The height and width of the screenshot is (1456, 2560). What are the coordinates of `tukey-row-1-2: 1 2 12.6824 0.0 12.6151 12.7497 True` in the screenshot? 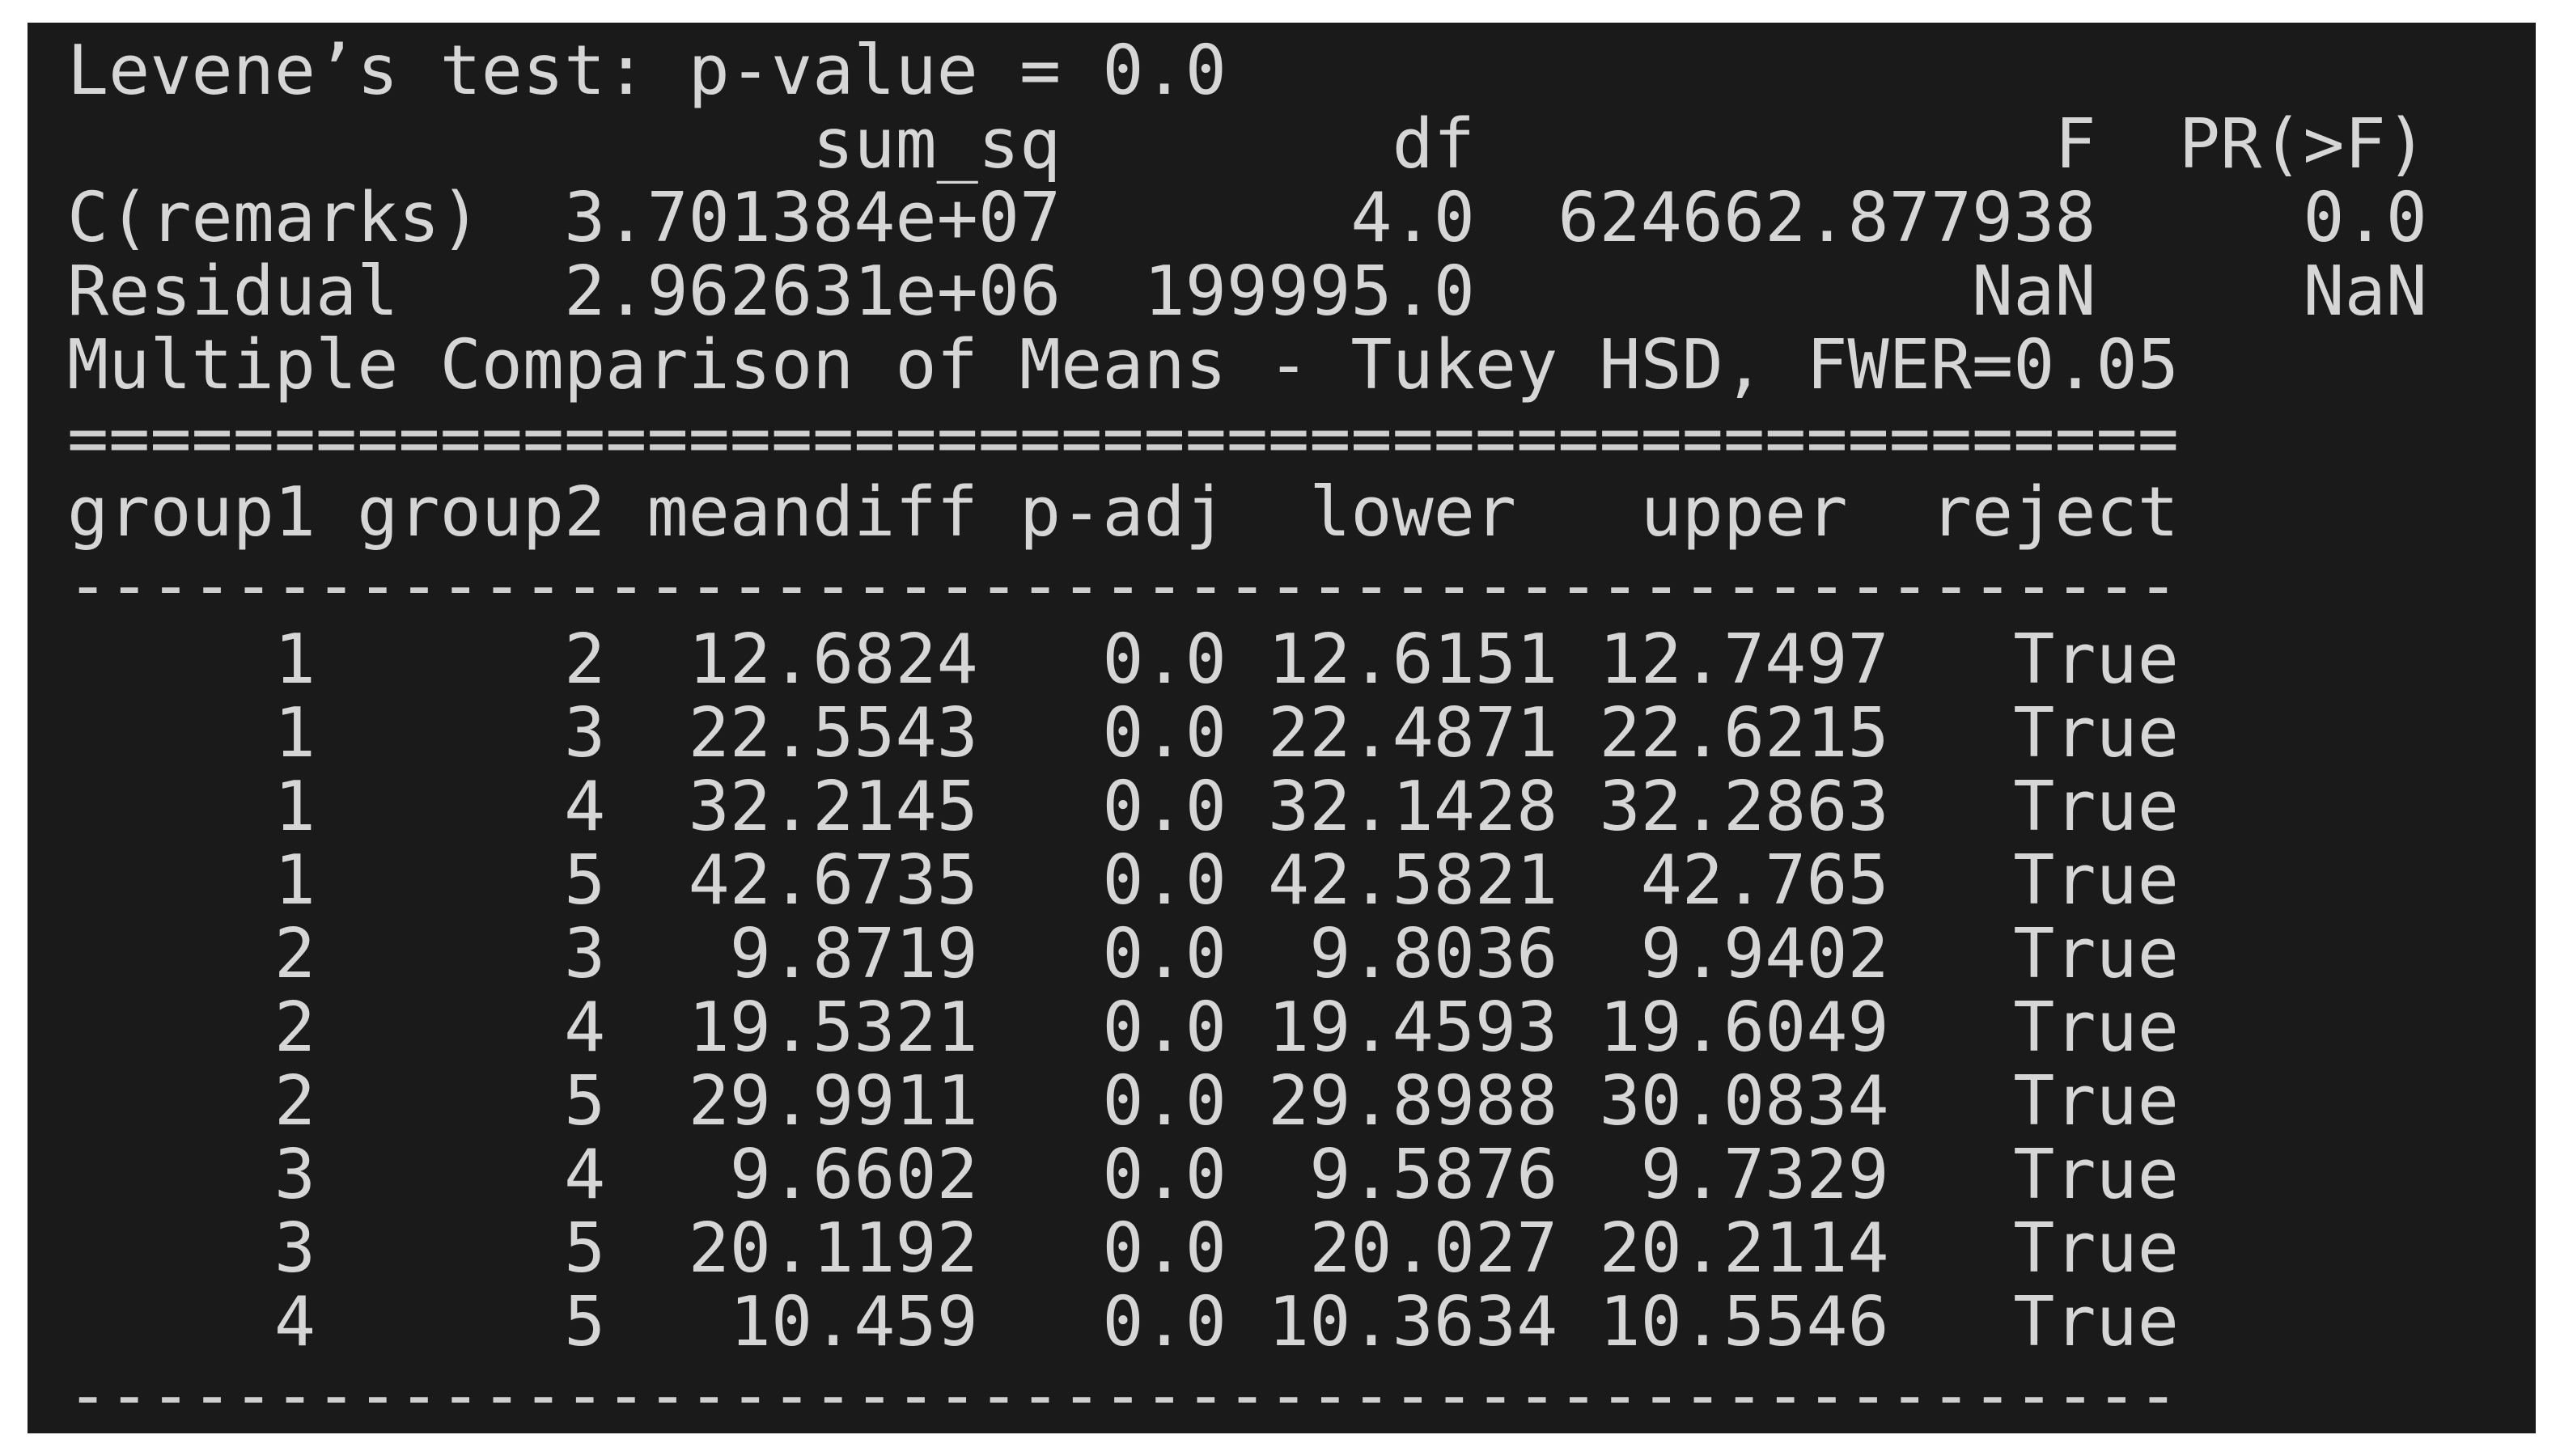 It's located at (1123, 660).